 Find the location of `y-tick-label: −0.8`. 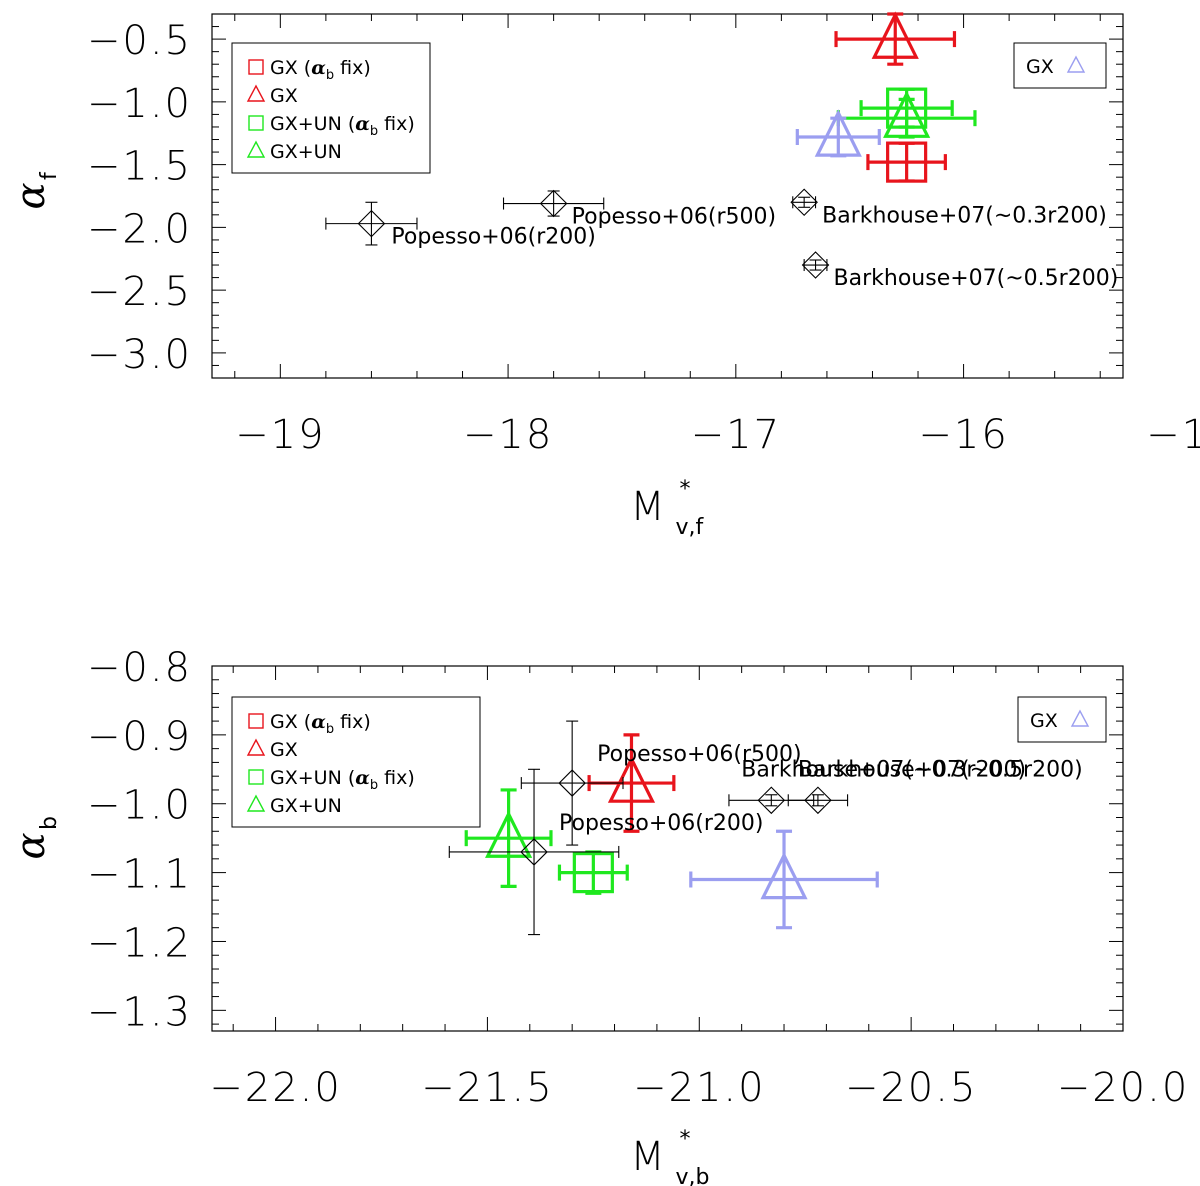

y-tick-label: −0.8 is located at coordinates (139, 668).